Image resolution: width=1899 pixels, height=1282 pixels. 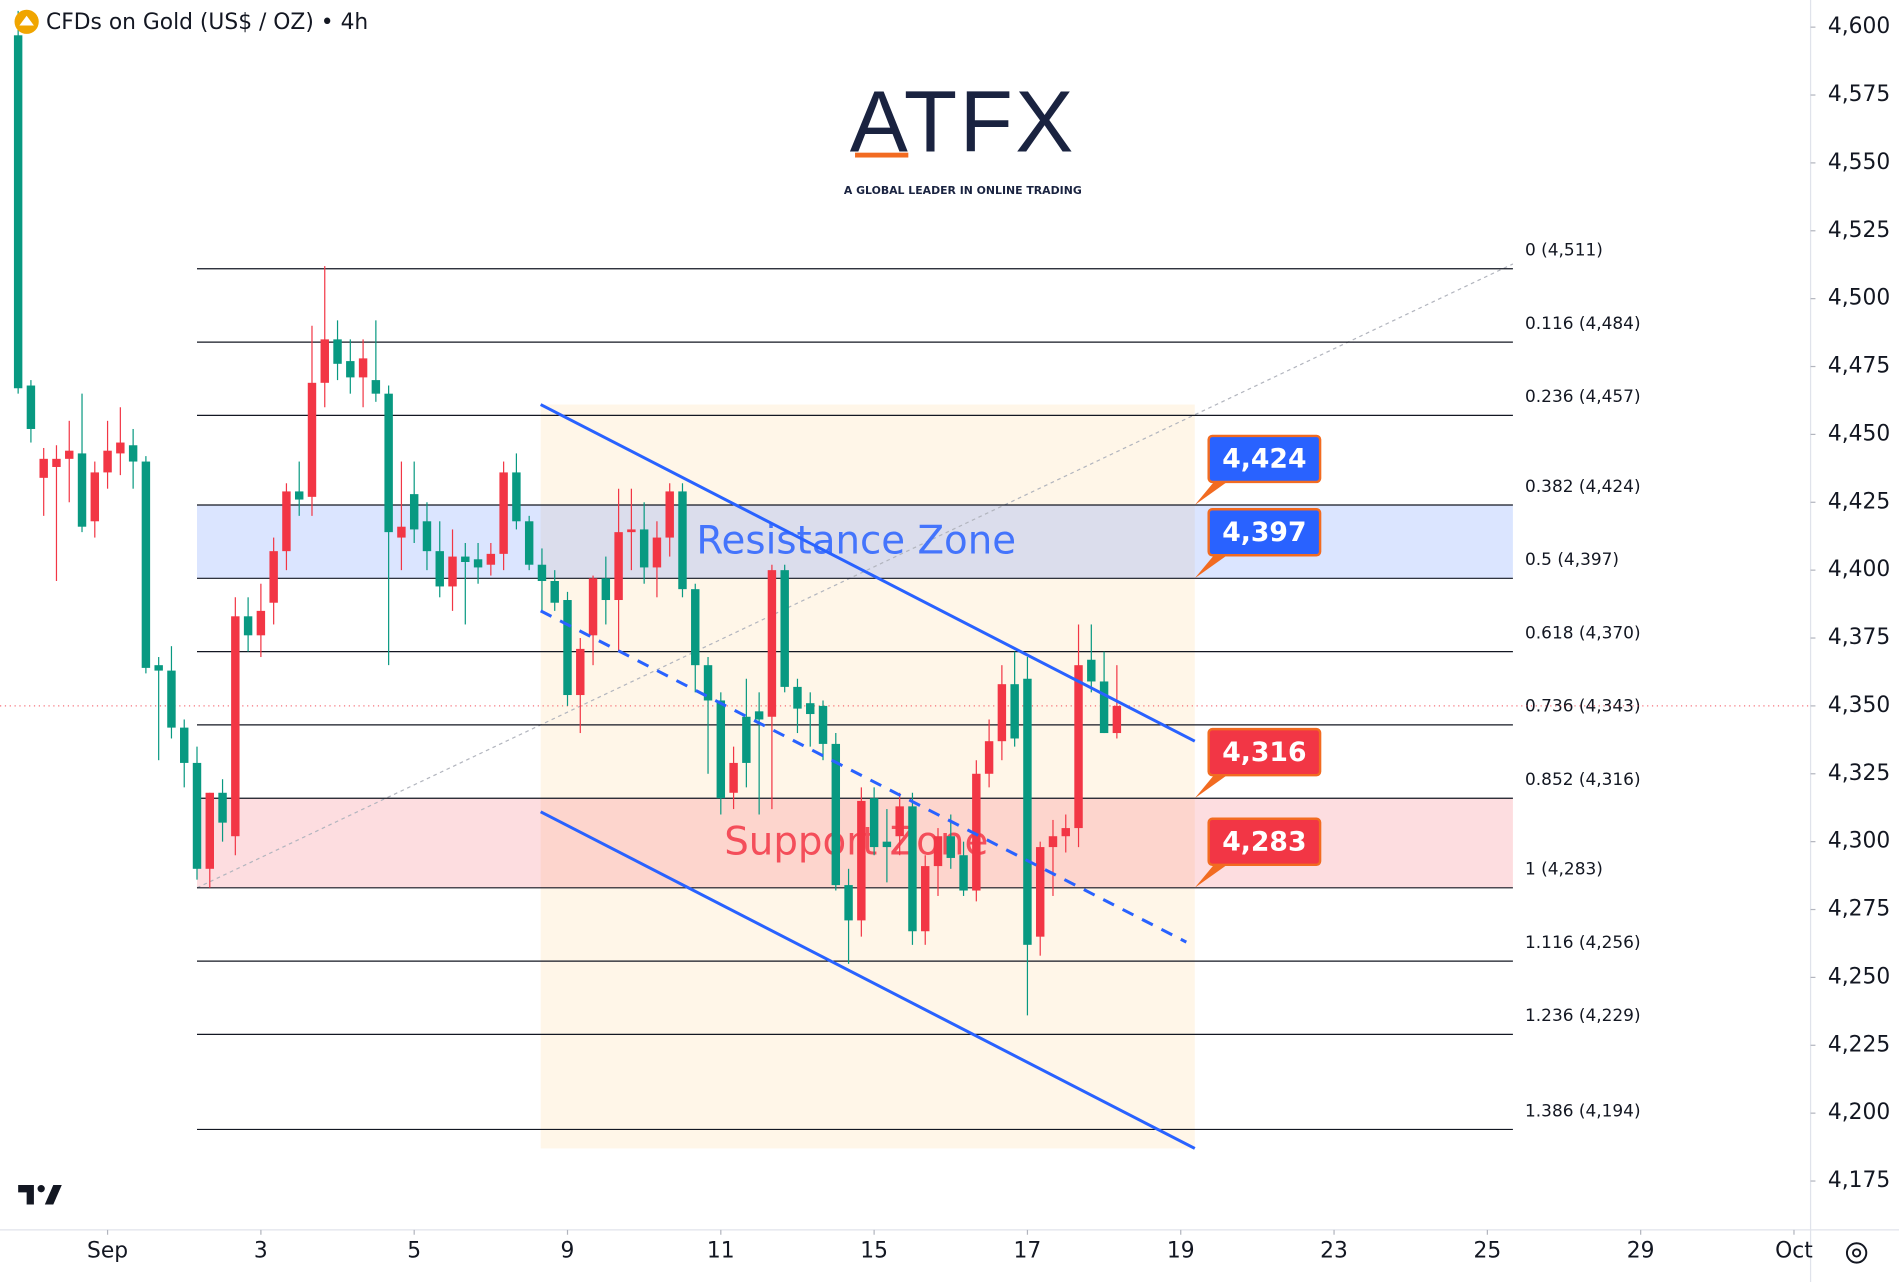 I want to click on y-tick-label: 4,575, so click(x=1859, y=94).